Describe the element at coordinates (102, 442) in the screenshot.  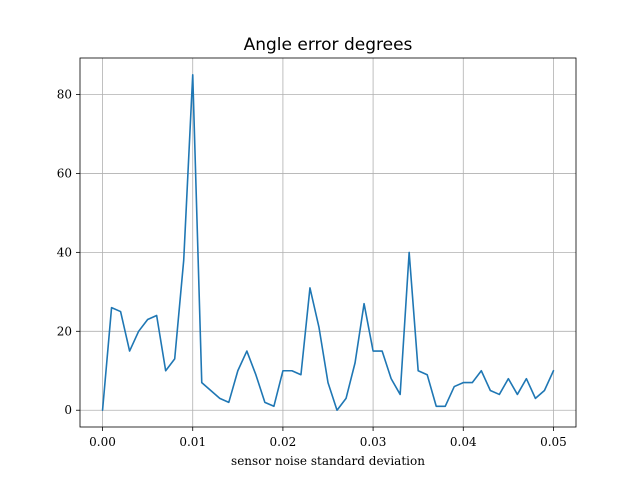
I see `x-tick-label: 0.00` at that location.